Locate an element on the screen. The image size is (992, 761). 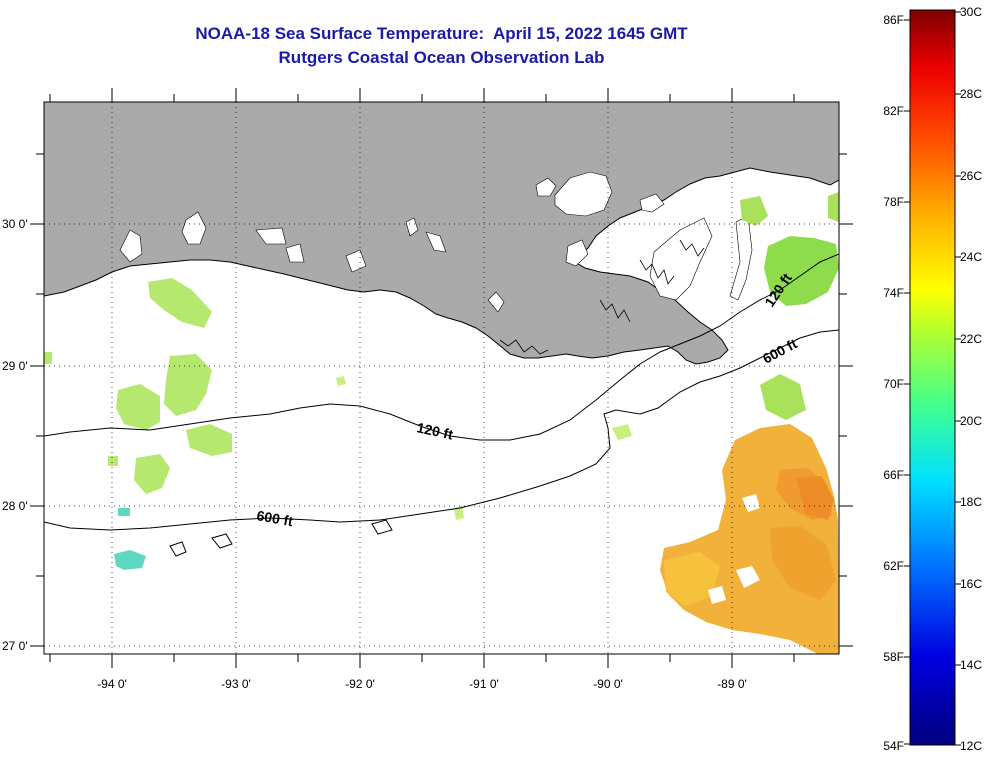
colorbar-f-label: 54F is located at coordinates (893, 746).